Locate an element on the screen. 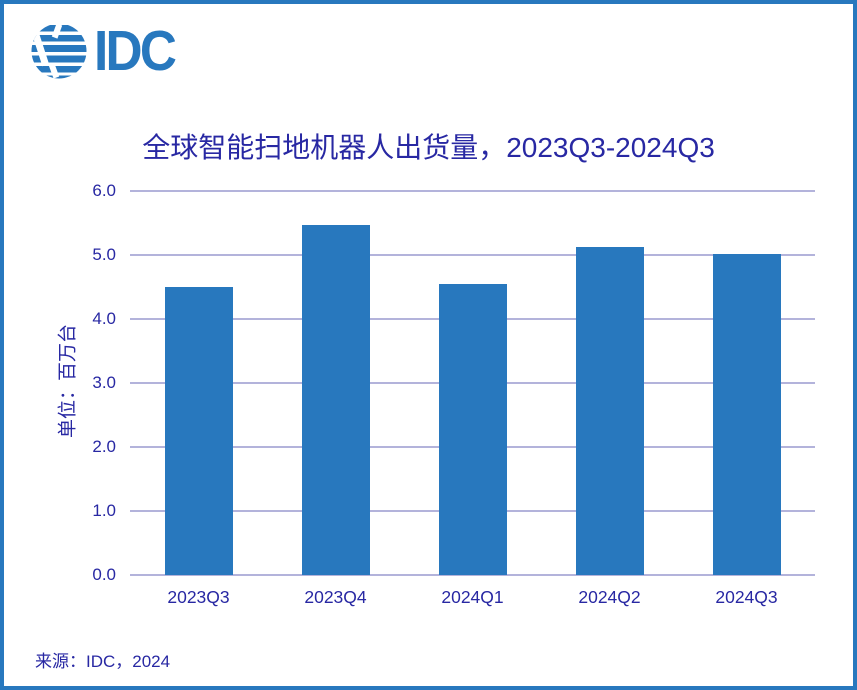 Image resolution: width=857 pixels, height=690 pixels. idc-logo: IDC is located at coordinates (106, 51).